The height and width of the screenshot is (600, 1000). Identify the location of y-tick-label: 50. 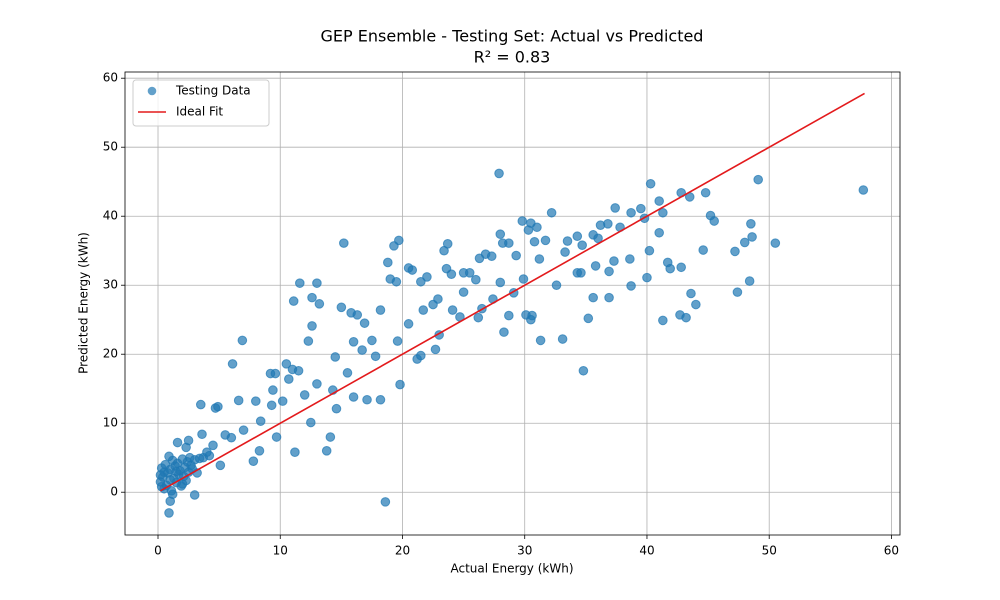
(110, 147).